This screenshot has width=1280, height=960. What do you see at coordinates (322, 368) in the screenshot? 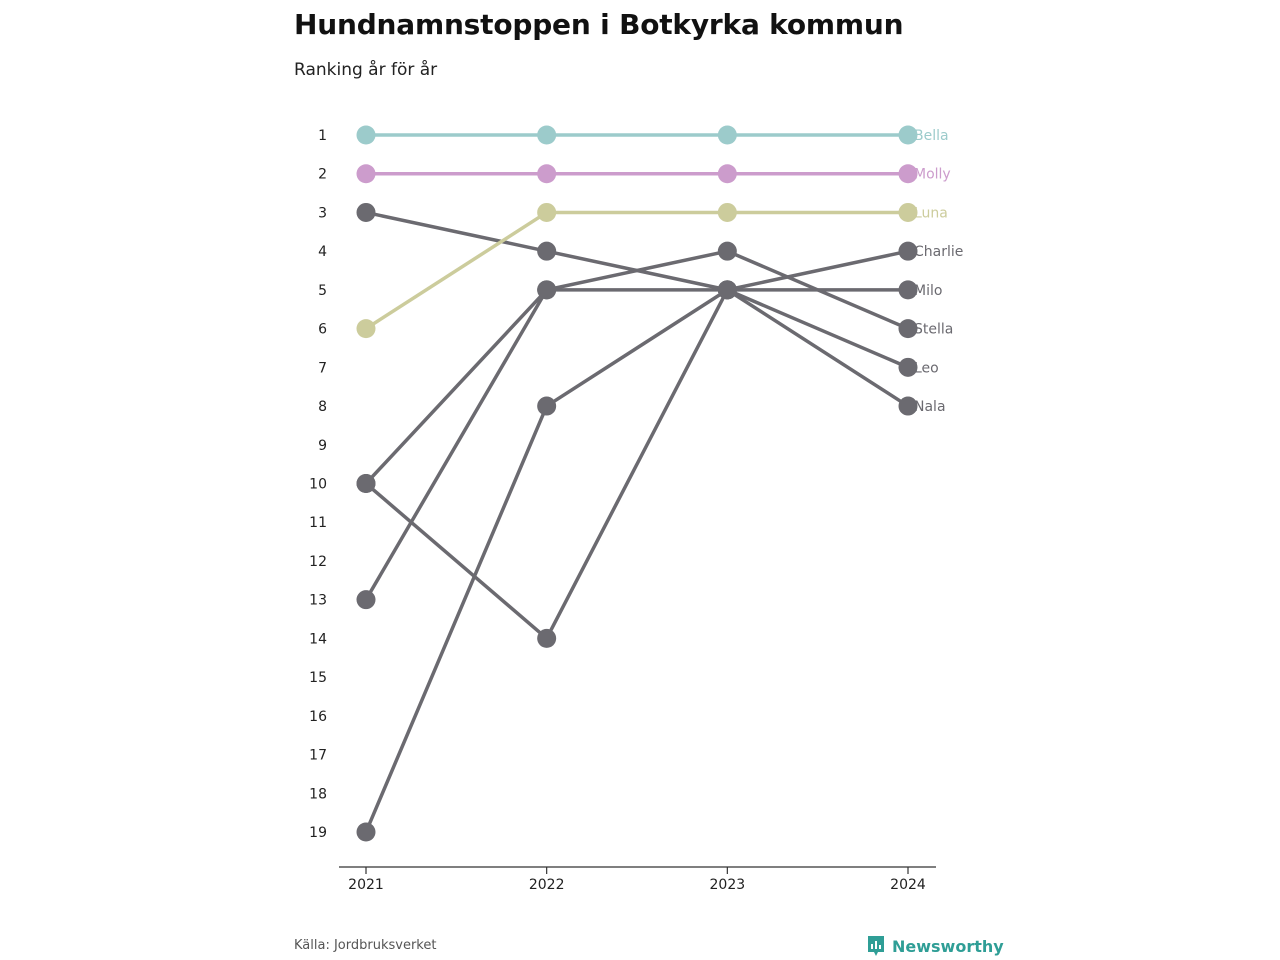
I see `y-tick-label: 7` at bounding box center [322, 368].